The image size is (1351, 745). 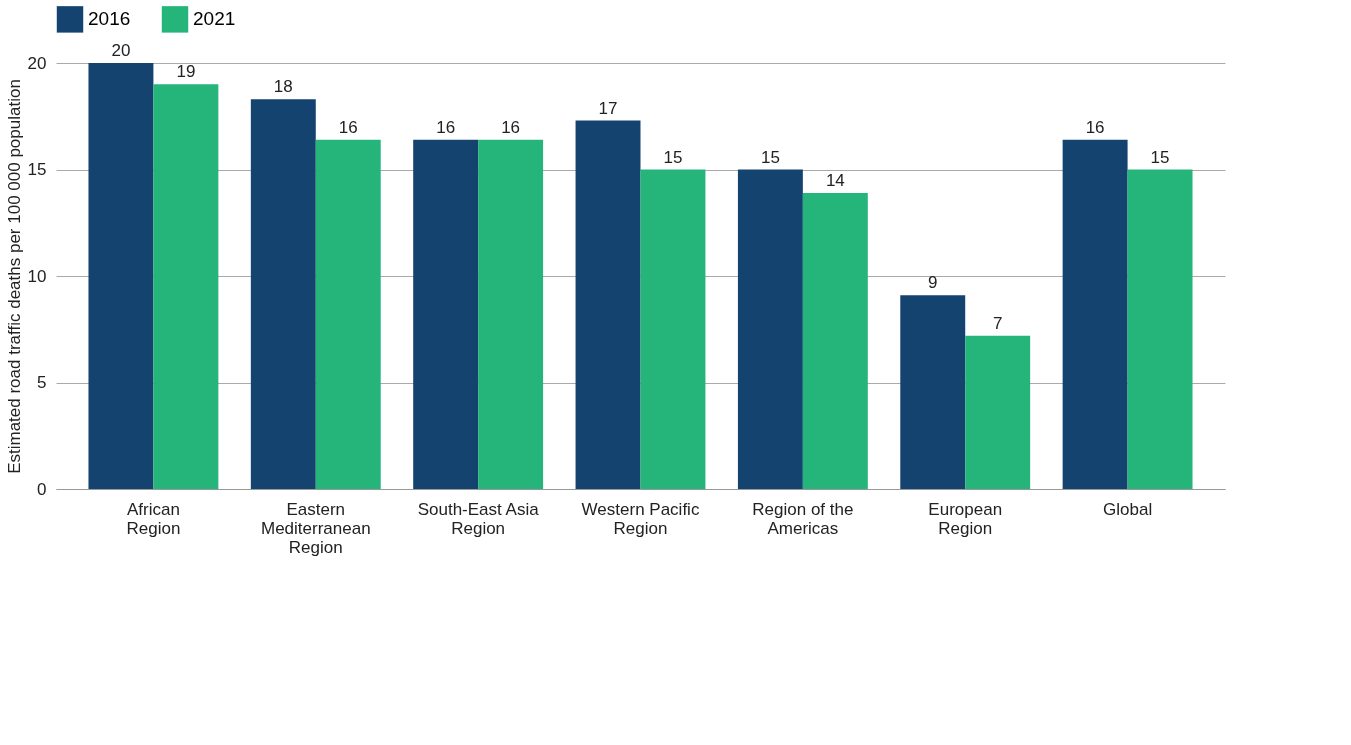 What do you see at coordinates (153, 518) in the screenshot?
I see `x-tick-label: African Region` at bounding box center [153, 518].